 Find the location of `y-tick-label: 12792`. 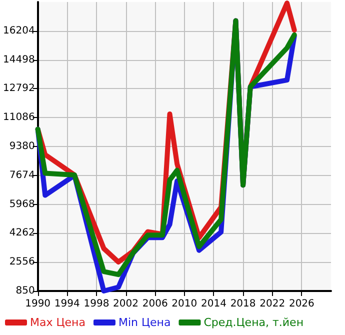

y-tick-label: 12792 is located at coordinates (19, 88).